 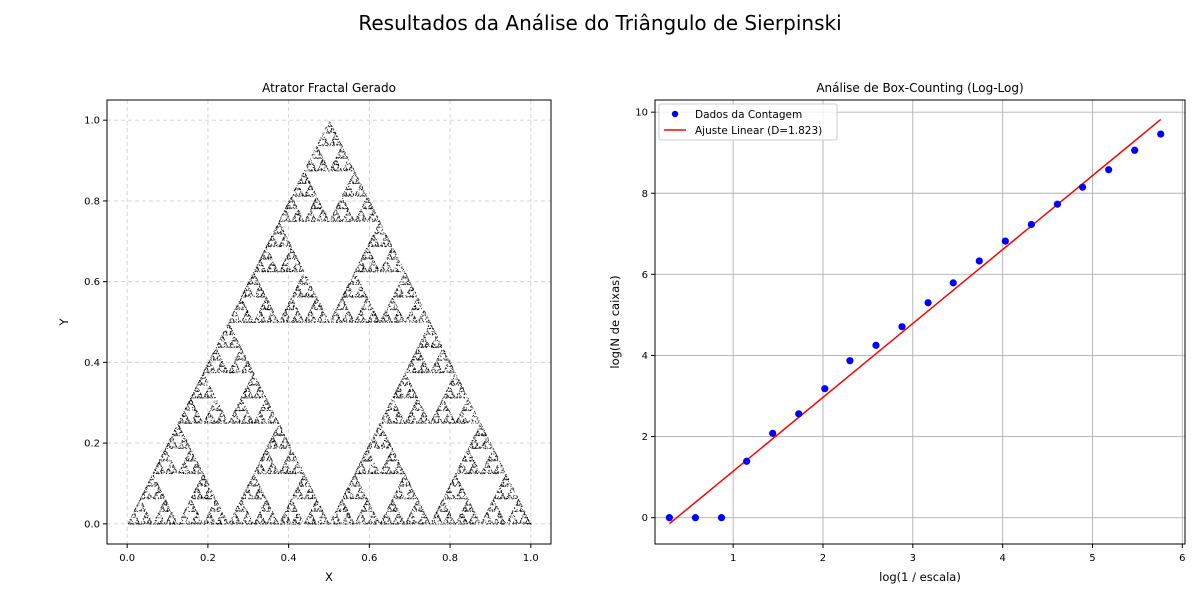 I want to click on fractal-y-axis-label: Y, so click(x=64, y=322).